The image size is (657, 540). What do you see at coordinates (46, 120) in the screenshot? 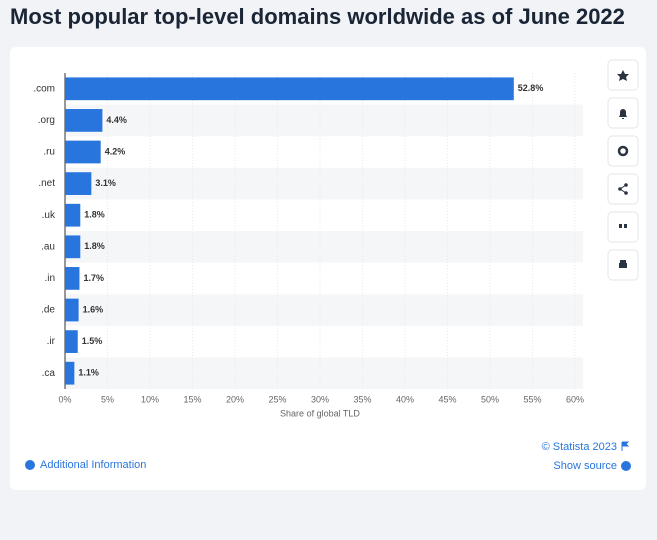
I see `y-tick-label: .org` at bounding box center [46, 120].